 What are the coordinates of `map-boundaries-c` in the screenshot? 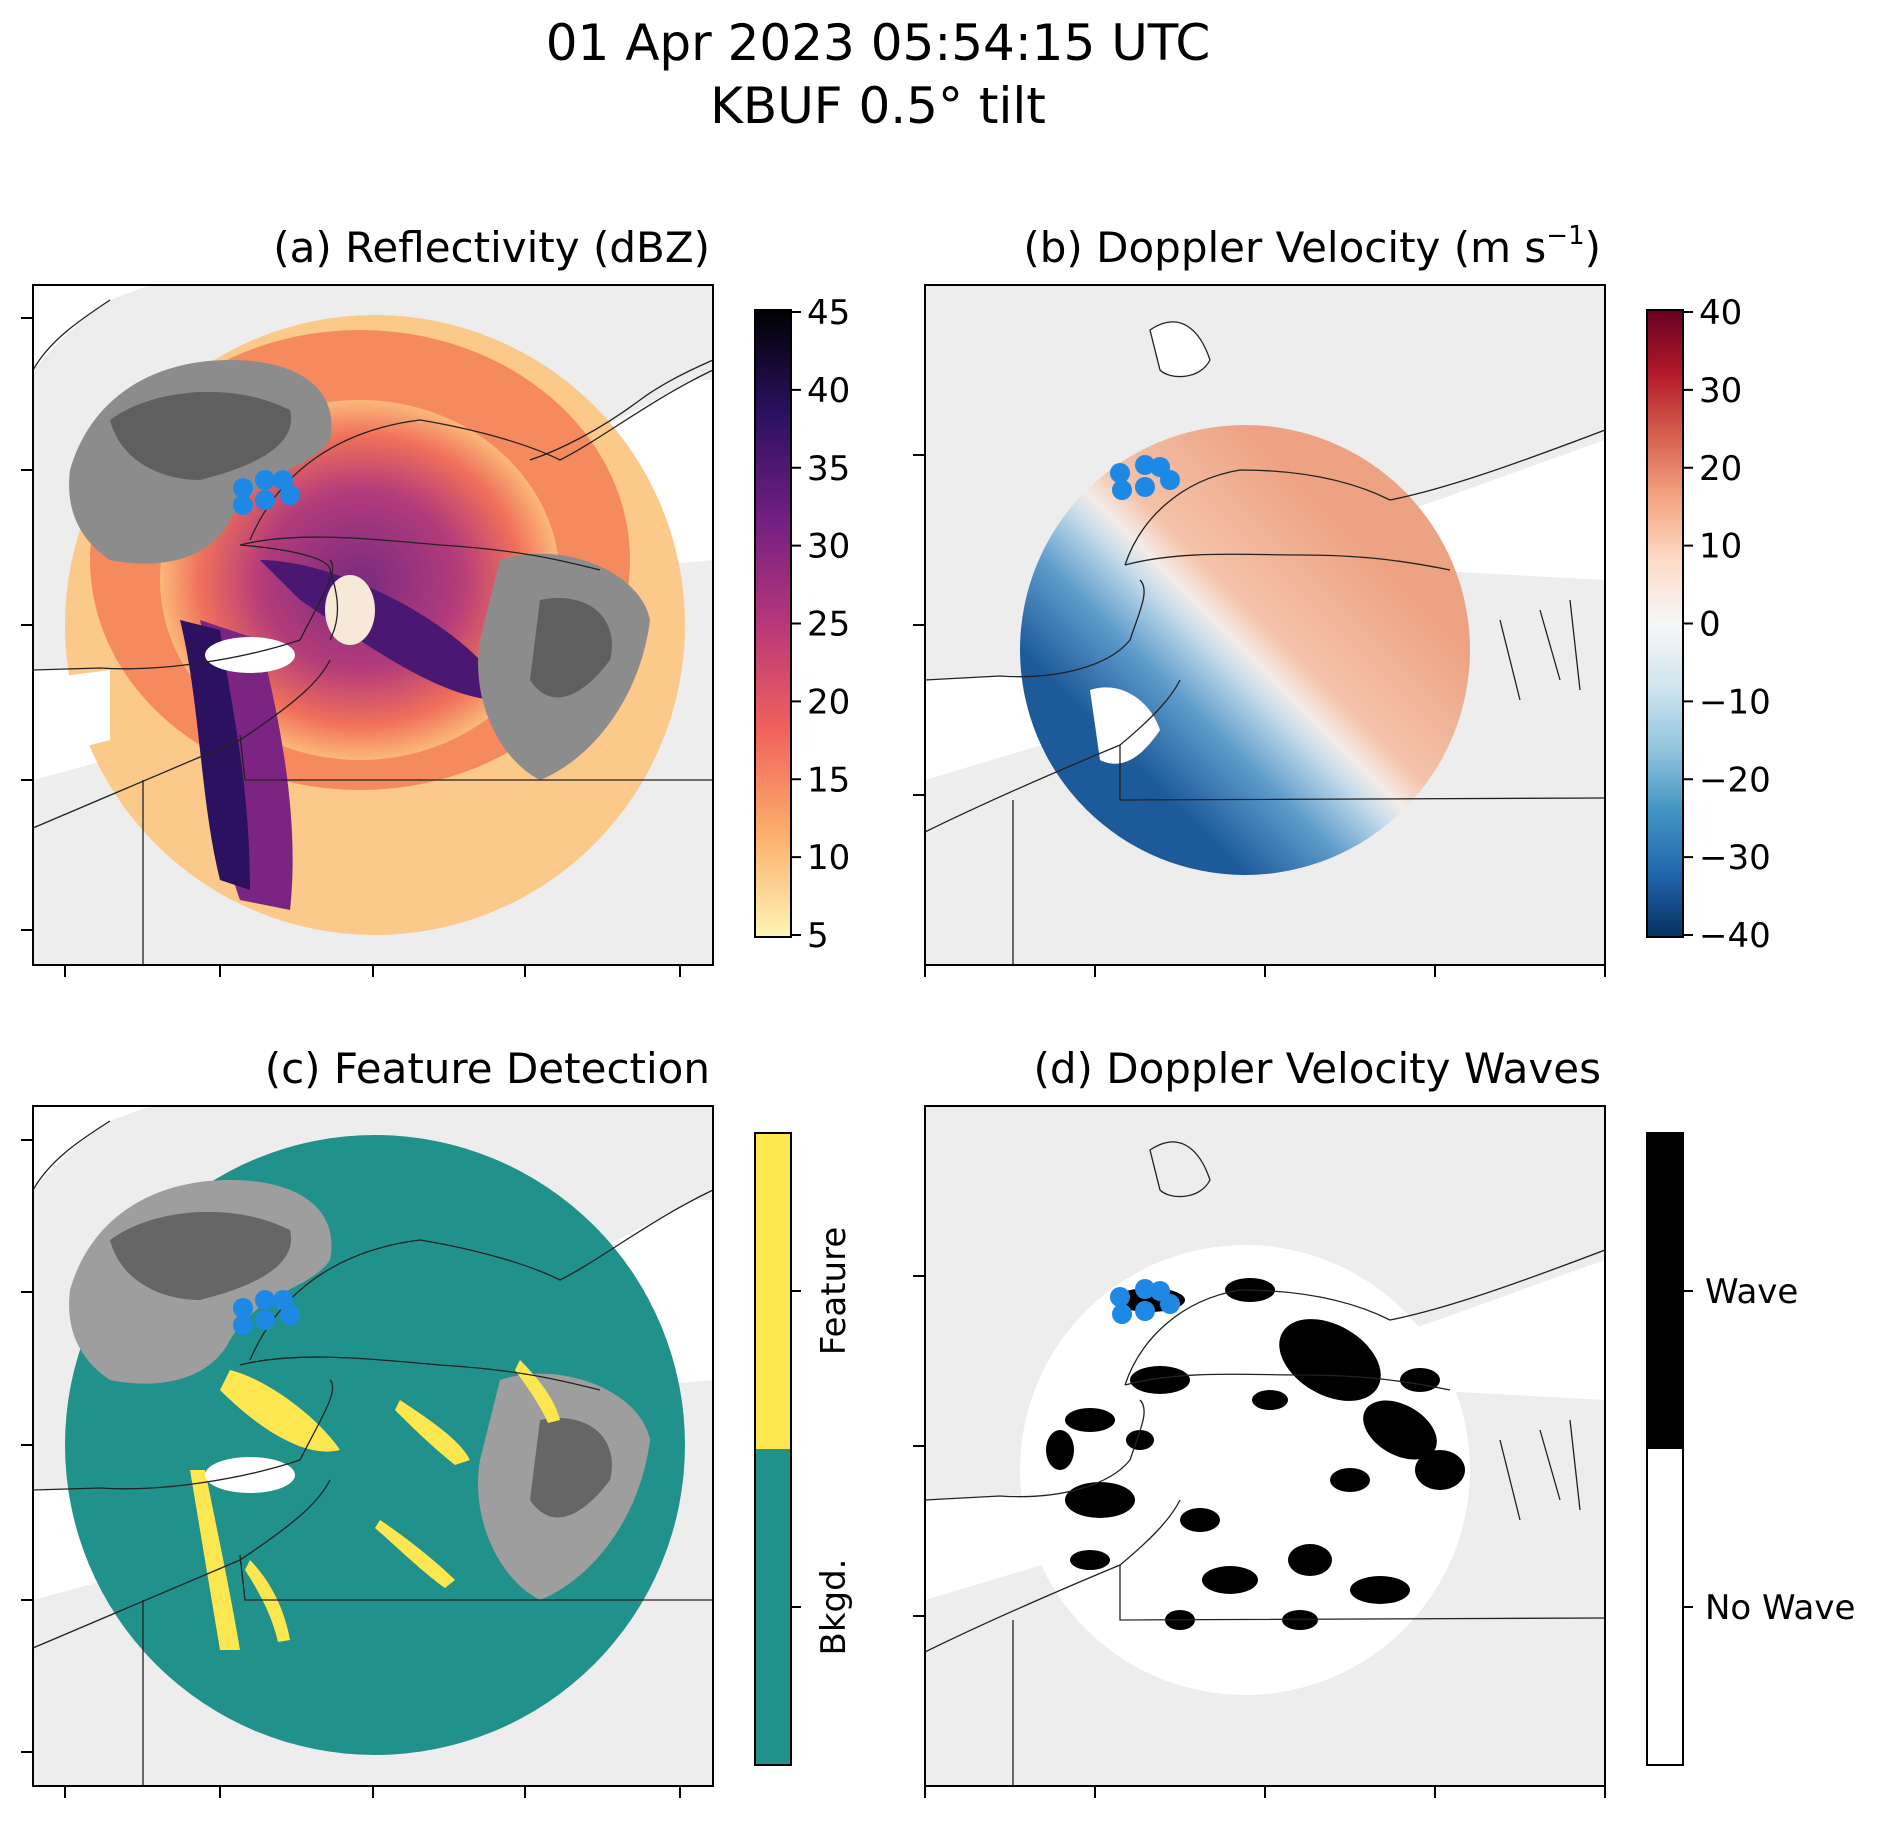 It's located at (373, 1453).